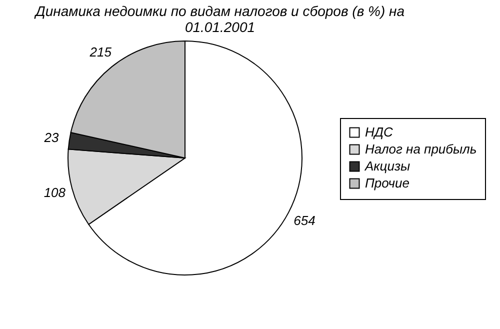 The height and width of the screenshot is (329, 500). I want to click on legend-label: Налог на прибыль, so click(421, 149).